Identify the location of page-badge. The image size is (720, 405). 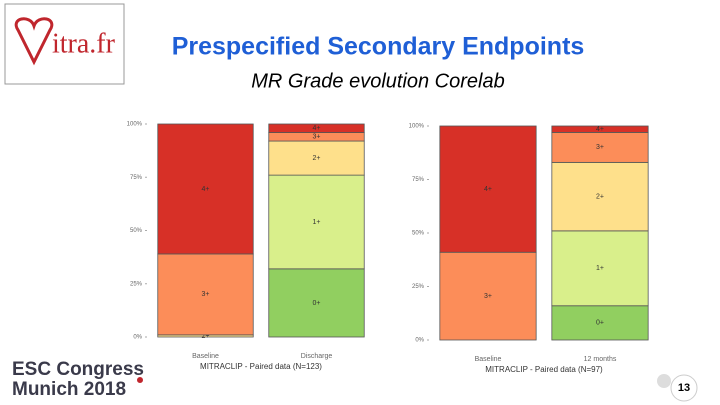
(684, 388).